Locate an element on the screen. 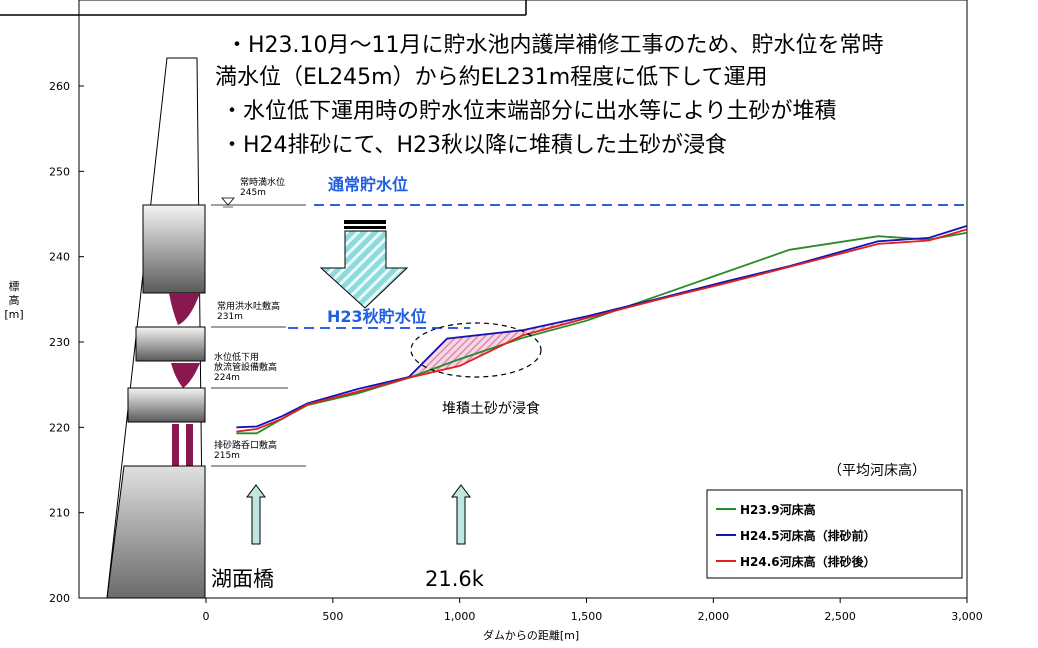 The height and width of the screenshot is (648, 1038). dam-label-lines is located at coordinates (258, 332).